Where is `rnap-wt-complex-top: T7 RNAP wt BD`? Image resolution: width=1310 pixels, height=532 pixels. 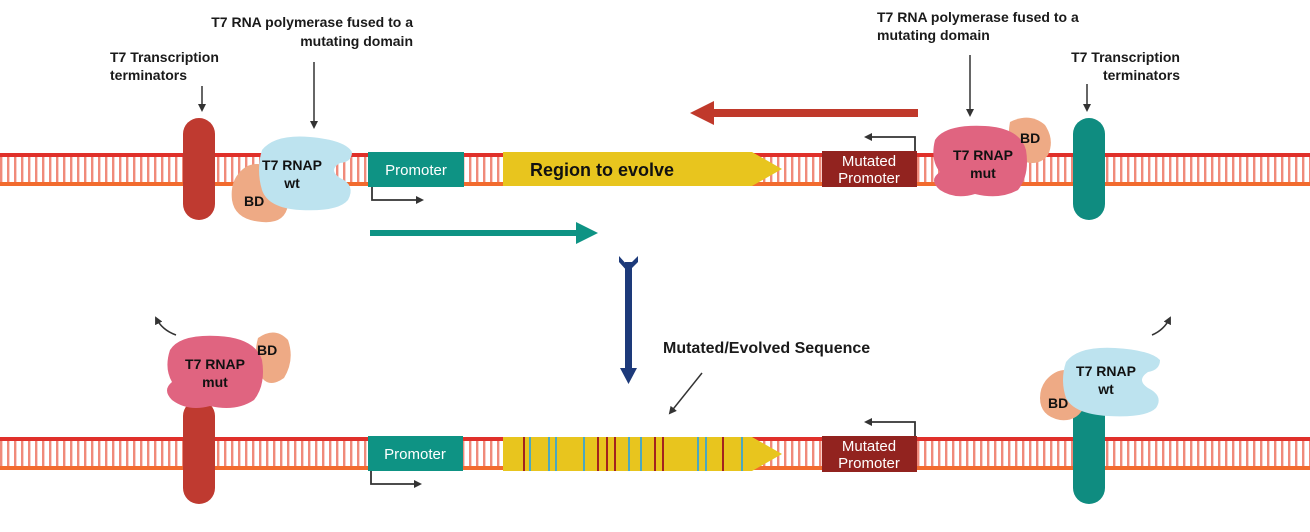
rnap-wt-complex-top: T7 RNAP wt BD is located at coordinates (291, 179).